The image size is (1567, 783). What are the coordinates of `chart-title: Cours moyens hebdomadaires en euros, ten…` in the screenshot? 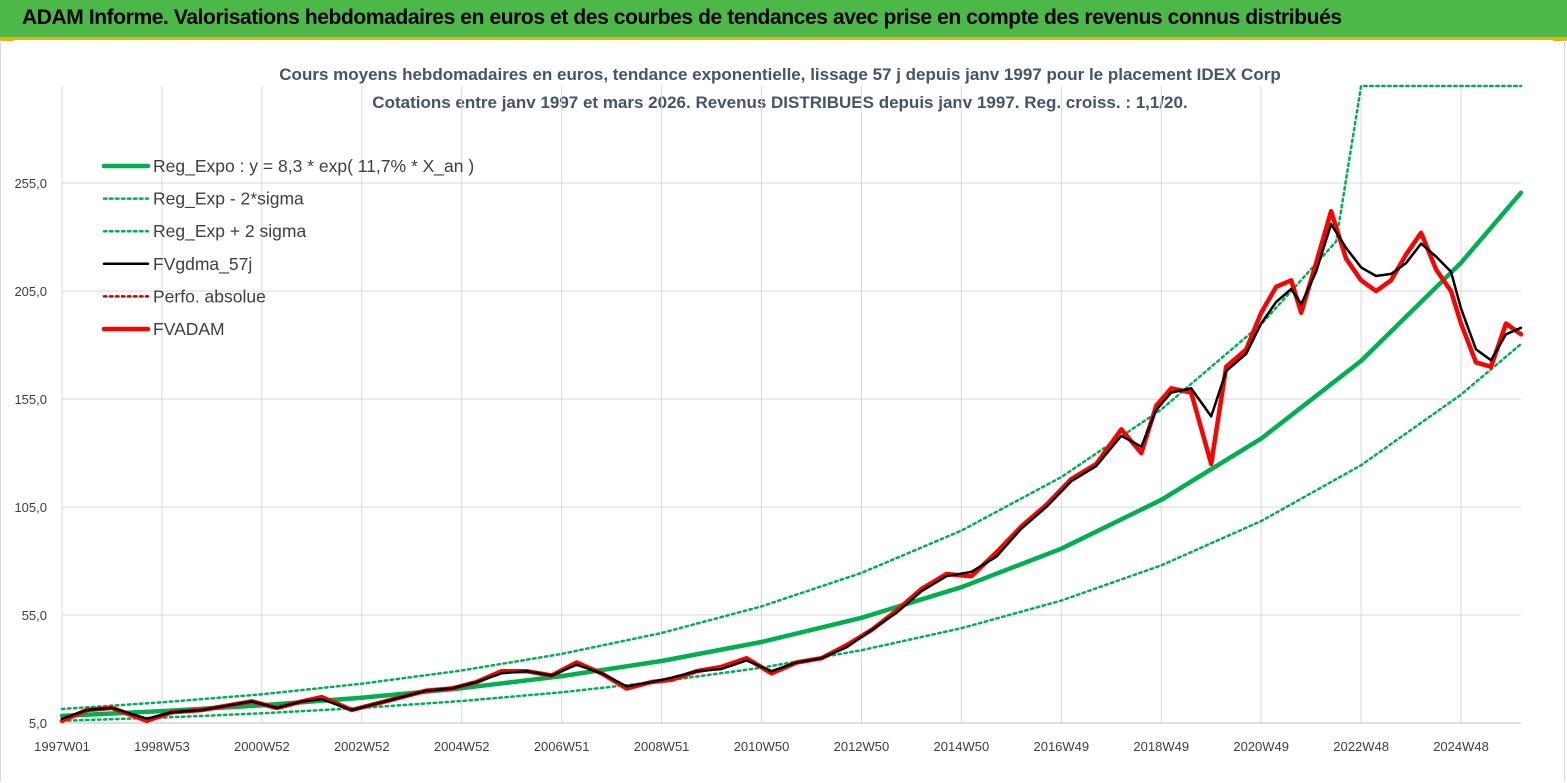 It's located at (779, 74).